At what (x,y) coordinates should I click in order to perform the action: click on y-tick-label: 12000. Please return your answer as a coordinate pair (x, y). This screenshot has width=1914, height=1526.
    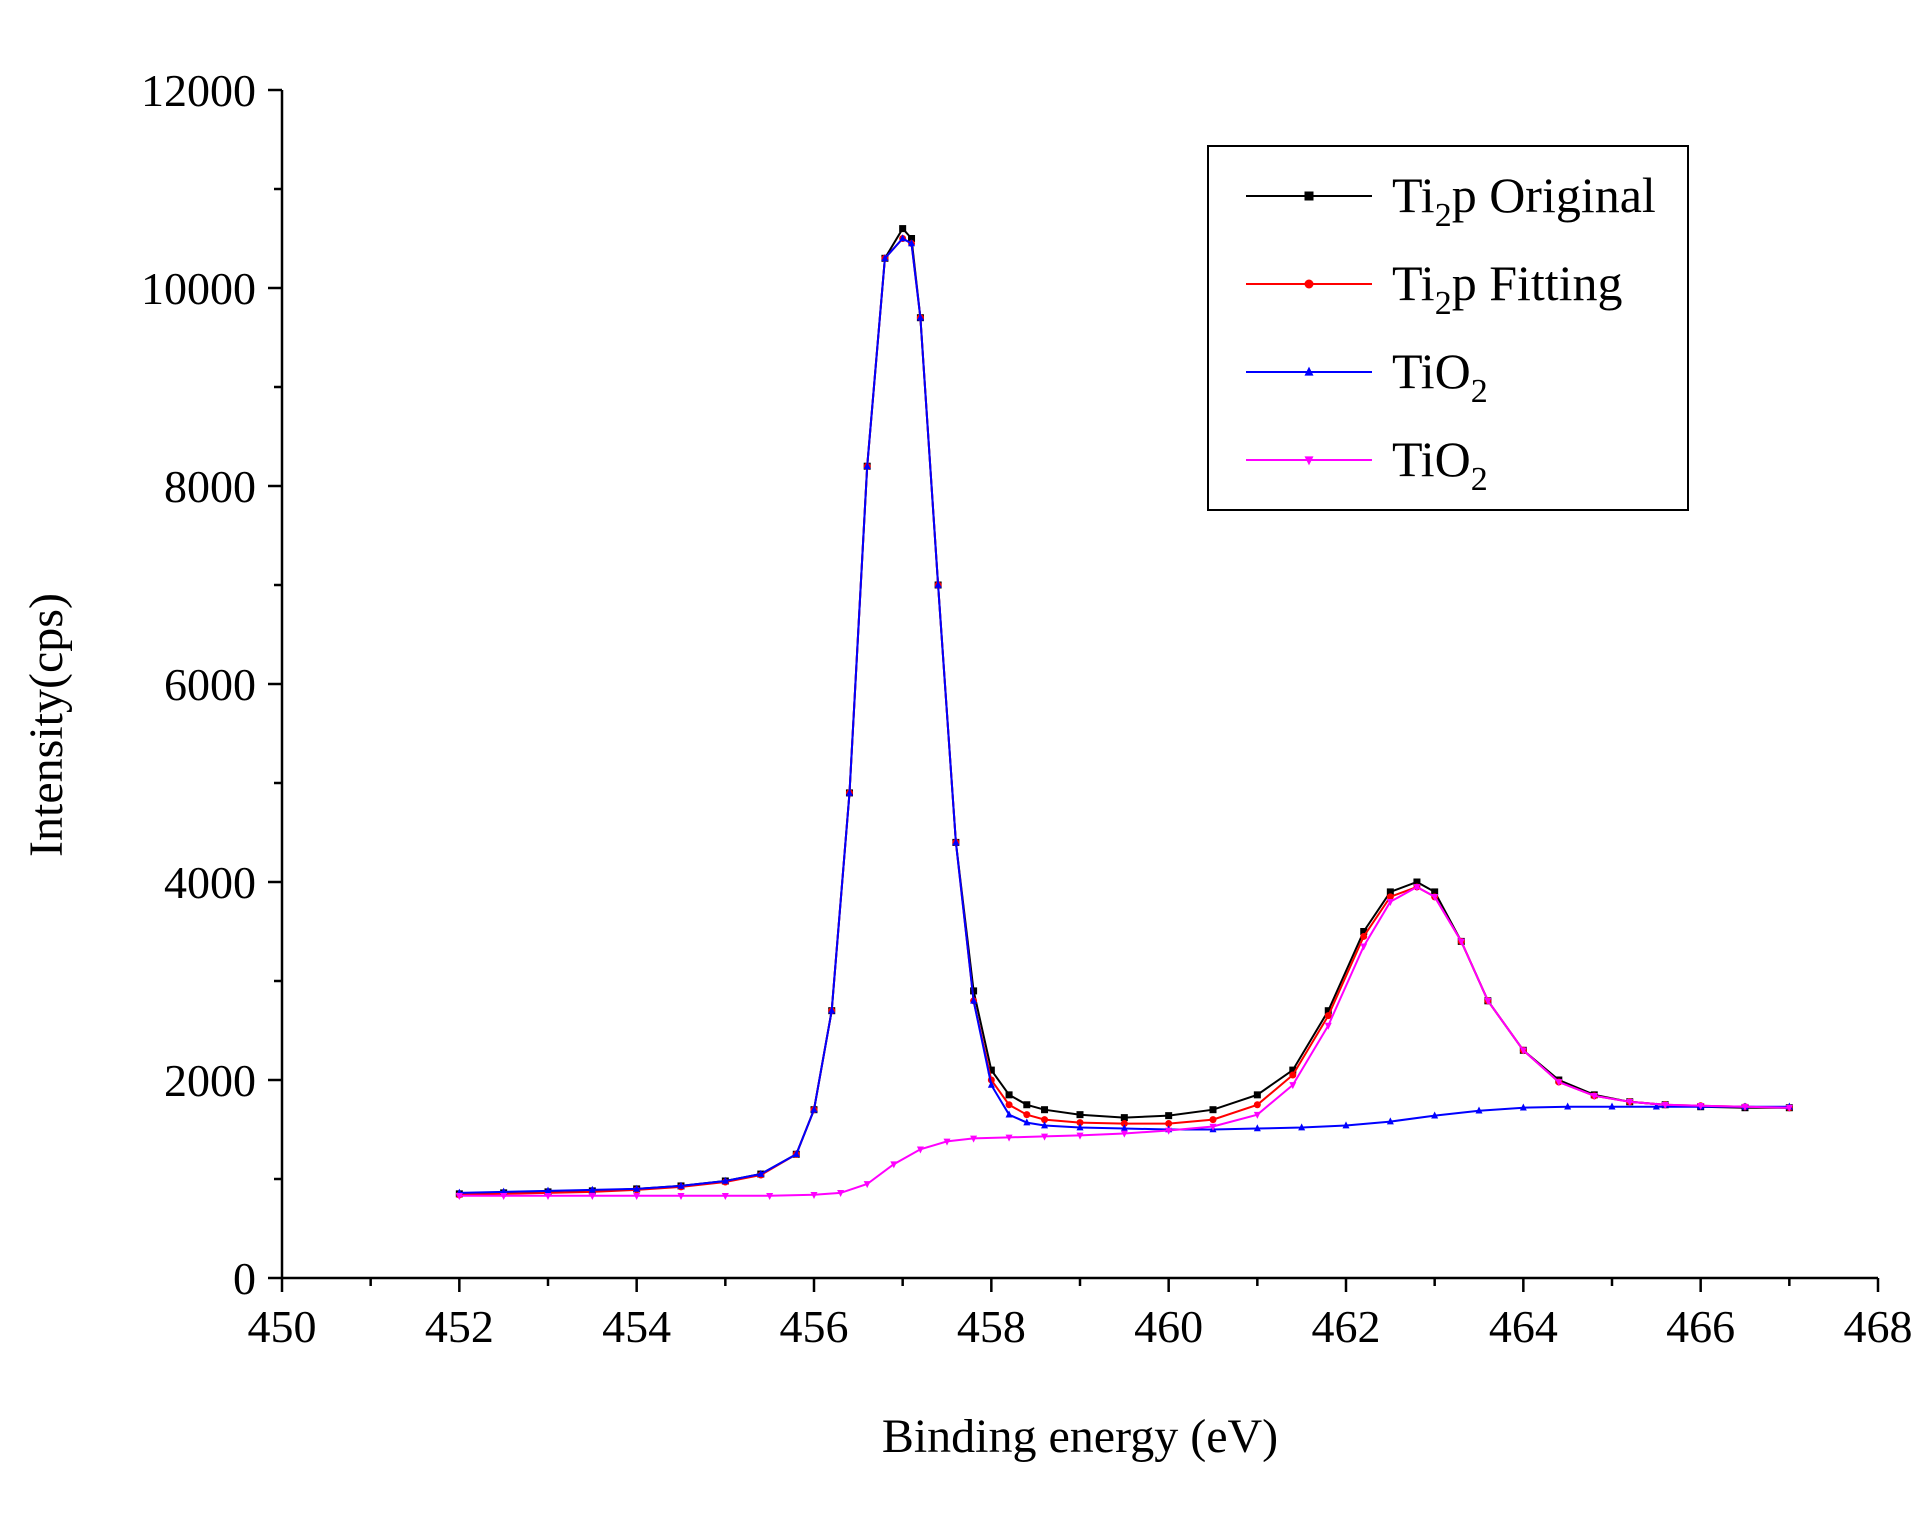
    Looking at the image, I should click on (198, 90).